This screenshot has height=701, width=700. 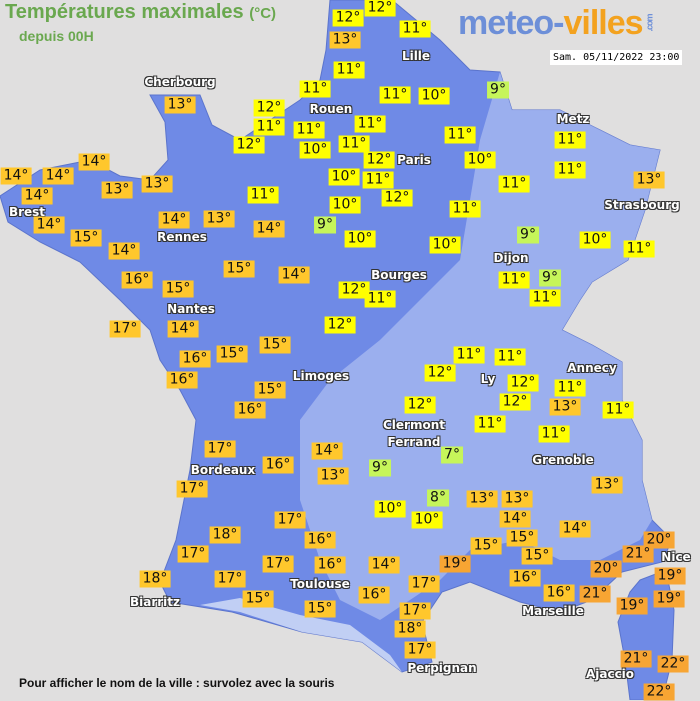 What do you see at coordinates (606, 569) in the screenshot?
I see `temperature-marker: 20°` at bounding box center [606, 569].